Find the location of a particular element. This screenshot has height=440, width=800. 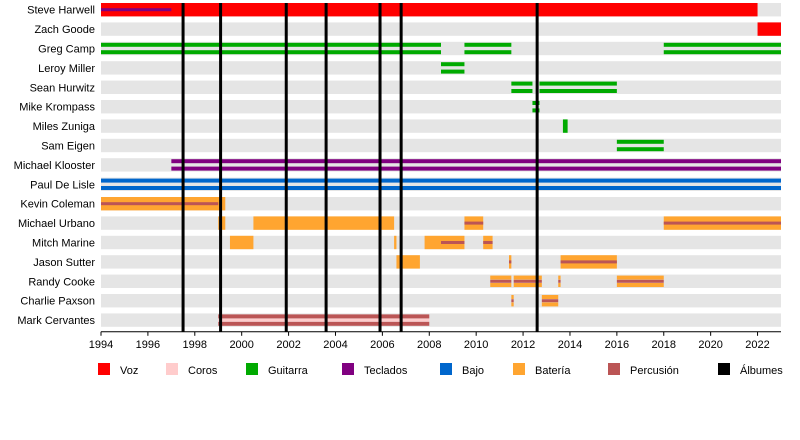

x-tick-label: 2022 is located at coordinates (757, 345).